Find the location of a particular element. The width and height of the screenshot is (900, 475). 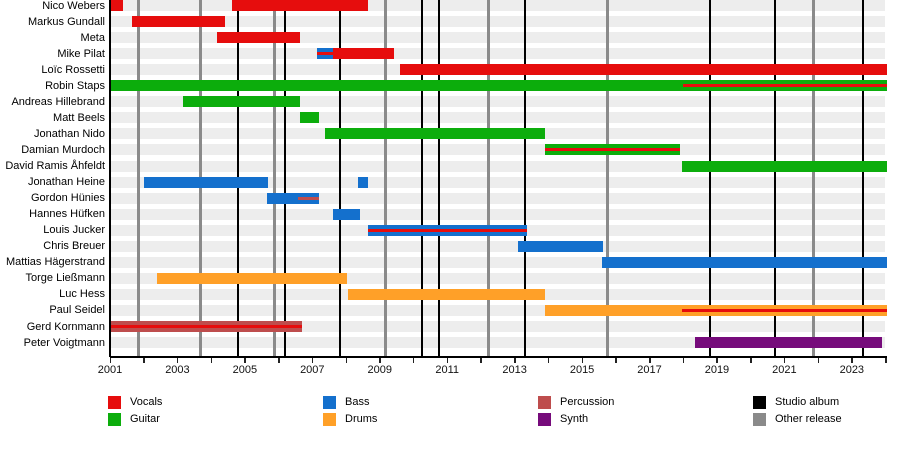

member-name-label: Meta is located at coordinates (92, 37).